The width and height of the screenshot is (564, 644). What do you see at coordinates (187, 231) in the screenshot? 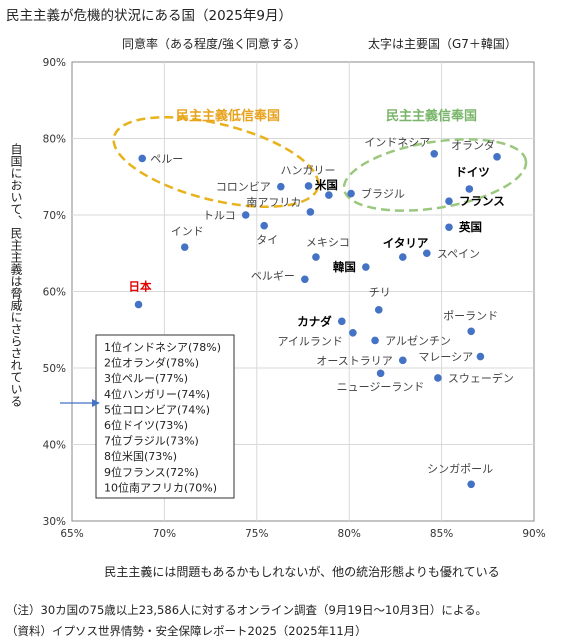
I see `point-label: インド` at bounding box center [187, 231].